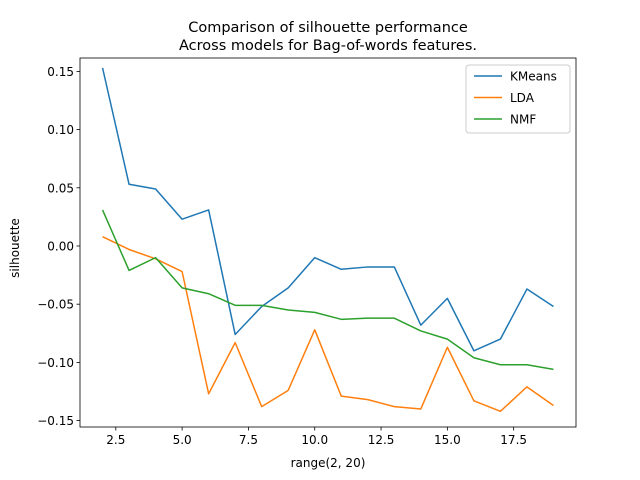 This screenshot has height=480, width=640. I want to click on y-tick-label: 0.15, so click(60, 72).